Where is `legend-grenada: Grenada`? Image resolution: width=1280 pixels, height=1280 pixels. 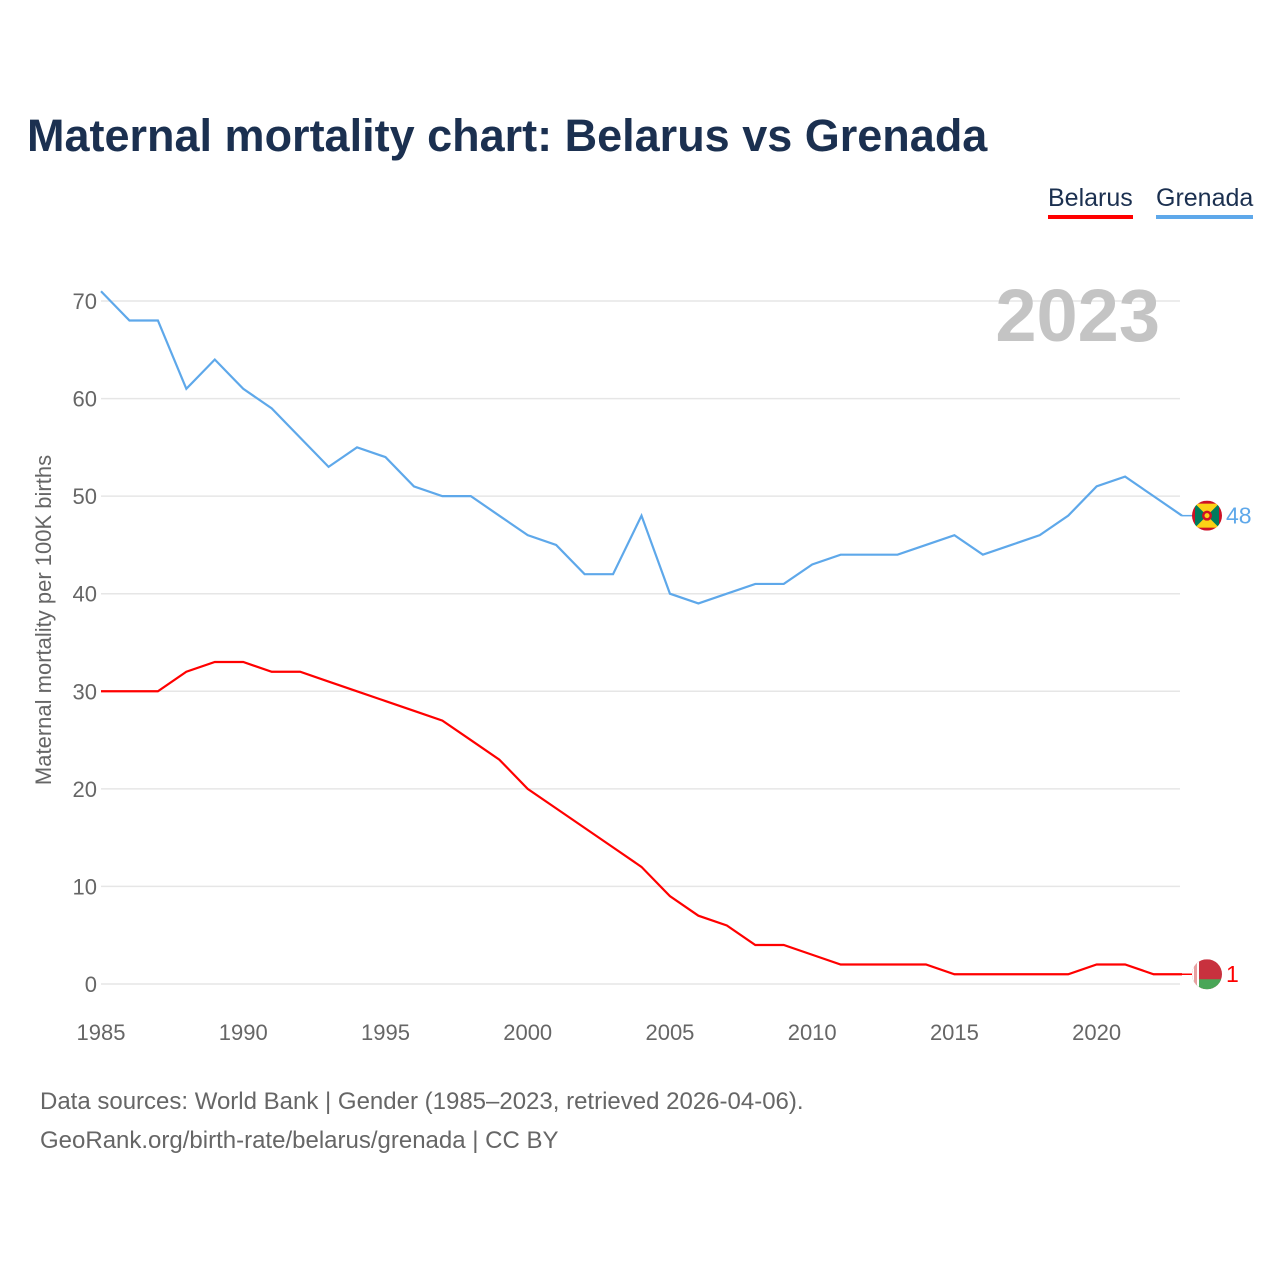 legend-grenada: Grenada is located at coordinates (1205, 201).